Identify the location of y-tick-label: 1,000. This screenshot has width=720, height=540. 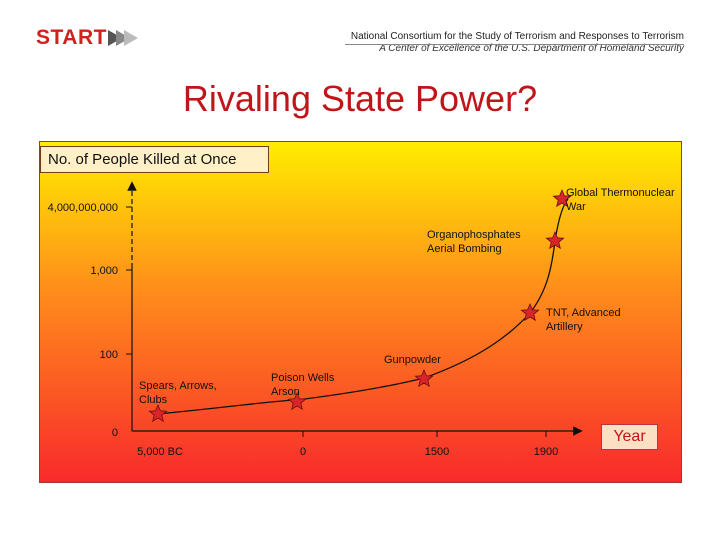
(104, 271).